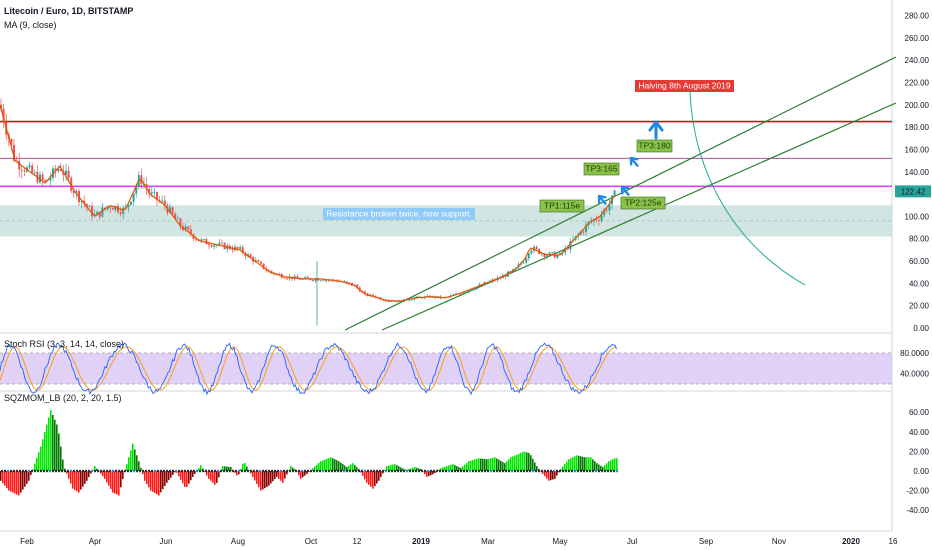  I want to click on target-arrow-small-shape, so click(634, 161).